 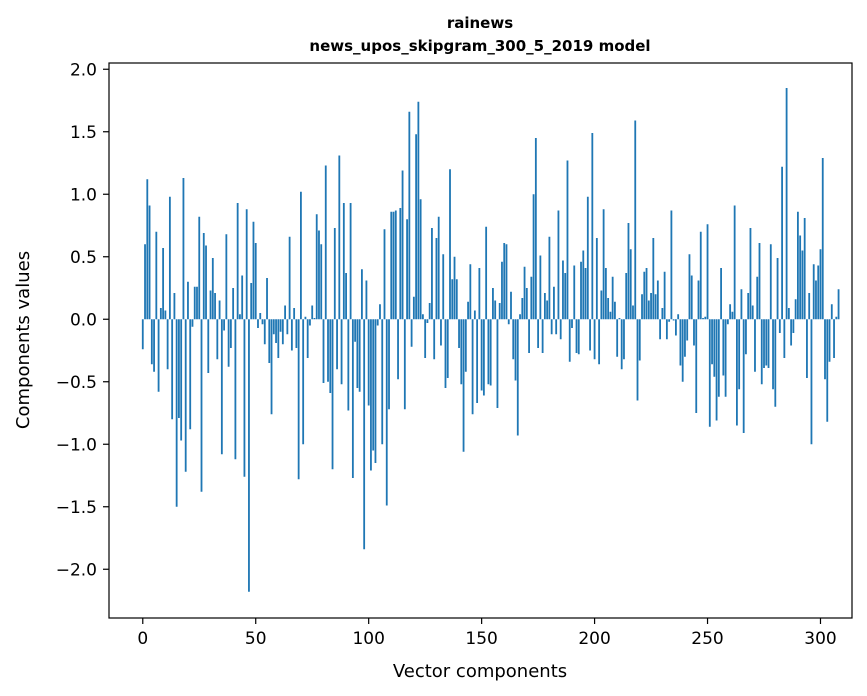 I want to click on y-axis-ticks: −2.0 −1.5 −1.0 −0.5 0.0 0.5 1.0 1.5 2.0, so click(x=82, y=320).